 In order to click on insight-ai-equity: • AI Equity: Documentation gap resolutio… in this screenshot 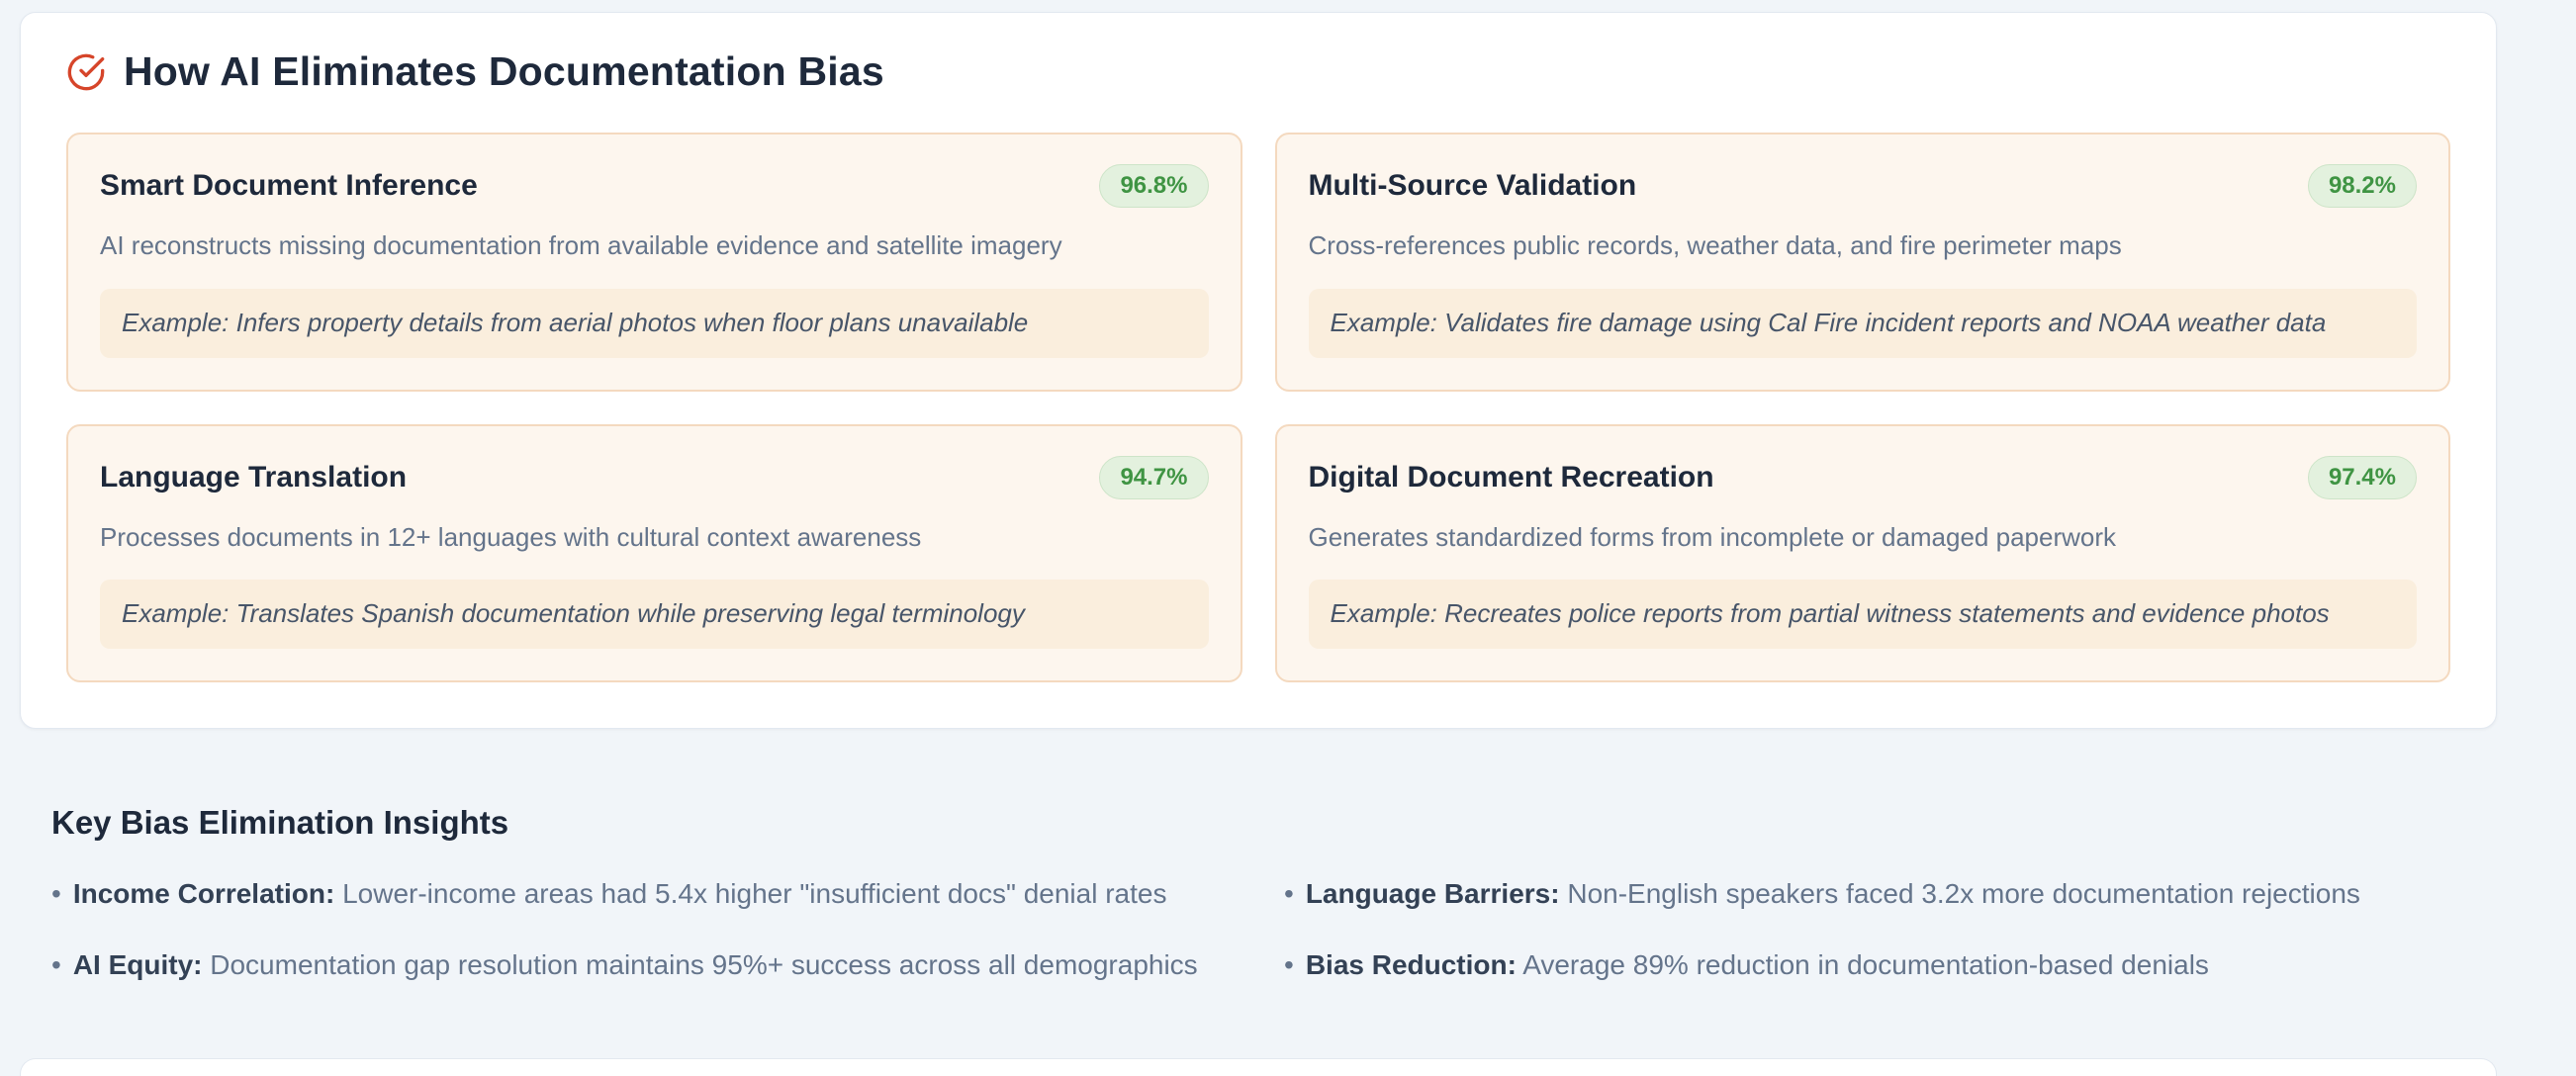, I will do `click(658, 965)`.